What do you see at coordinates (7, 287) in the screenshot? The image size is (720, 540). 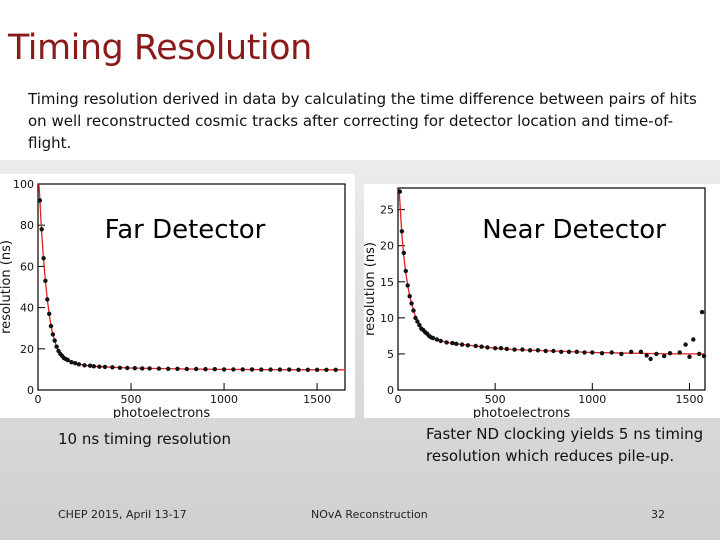 I see `far-y-axis-label: resolution (ns)` at bounding box center [7, 287].